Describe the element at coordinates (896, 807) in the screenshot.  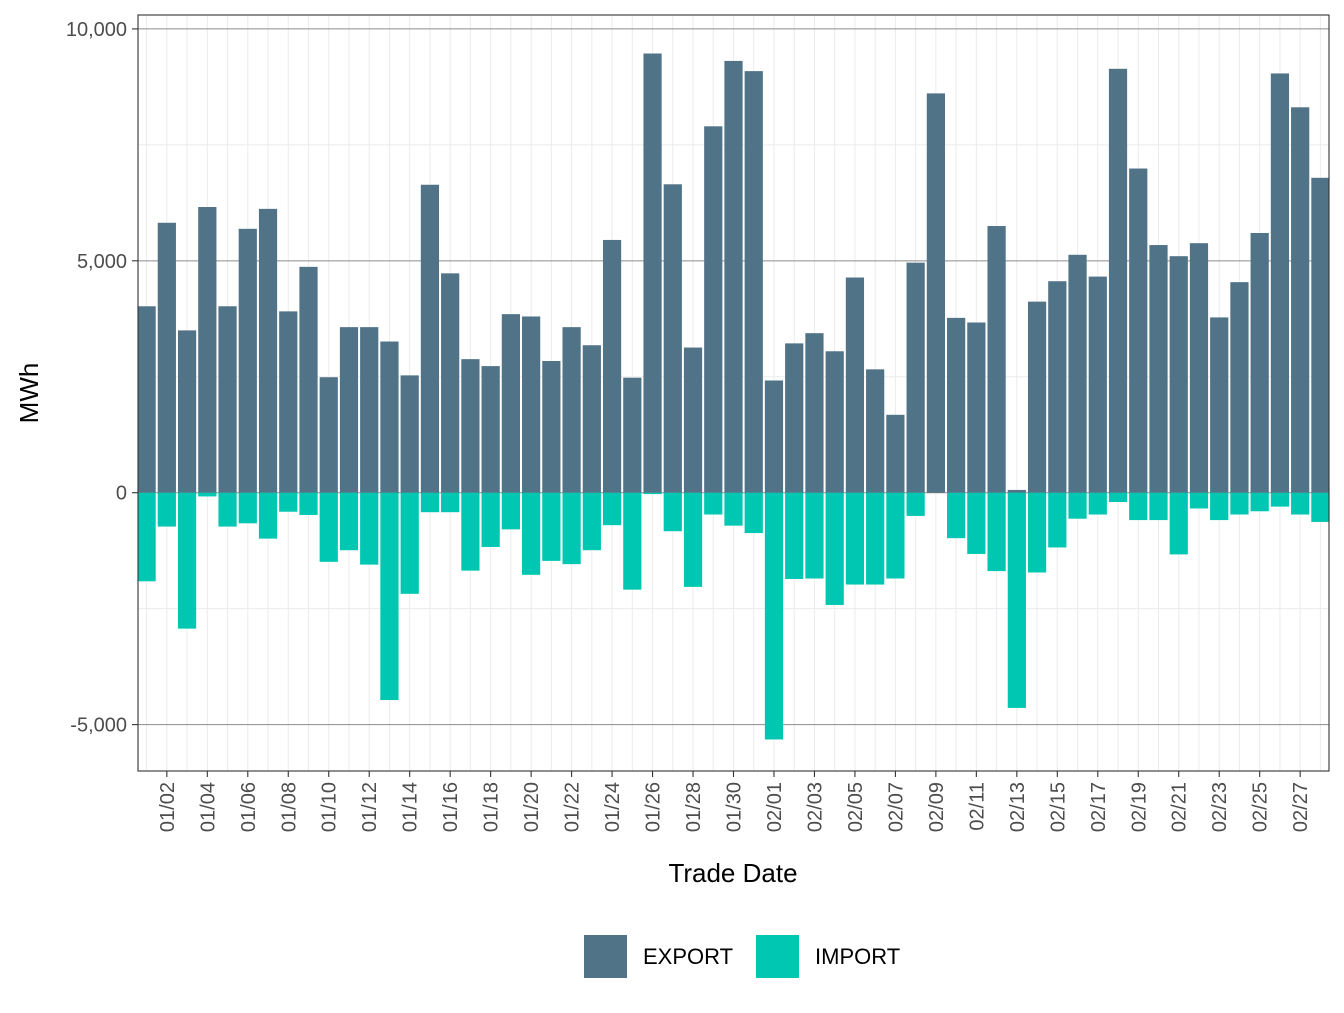
I see `x-tick-label: 02/07` at that location.